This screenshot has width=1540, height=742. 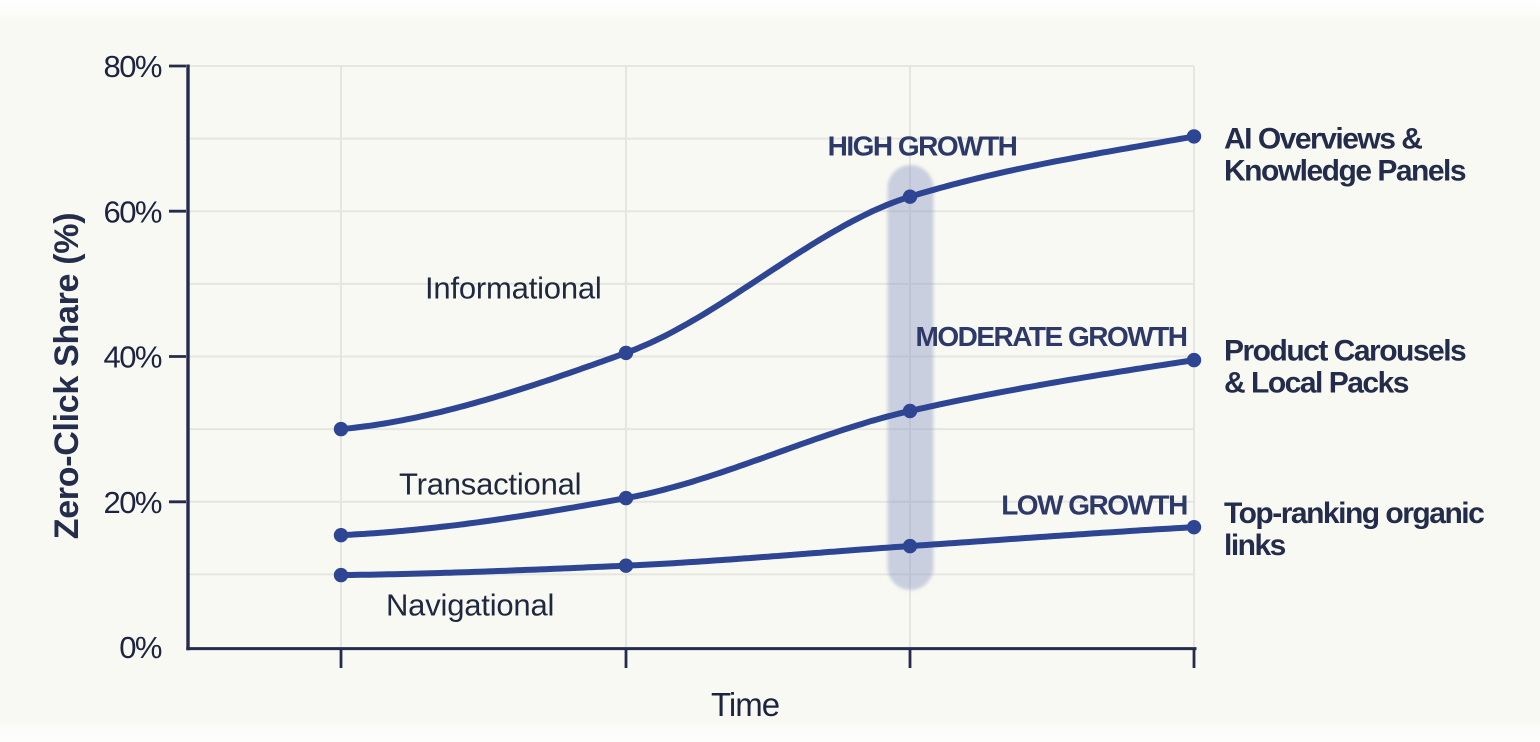 What do you see at coordinates (1354, 513) in the screenshot?
I see `svg-text: Top-ranking organic` at bounding box center [1354, 513].